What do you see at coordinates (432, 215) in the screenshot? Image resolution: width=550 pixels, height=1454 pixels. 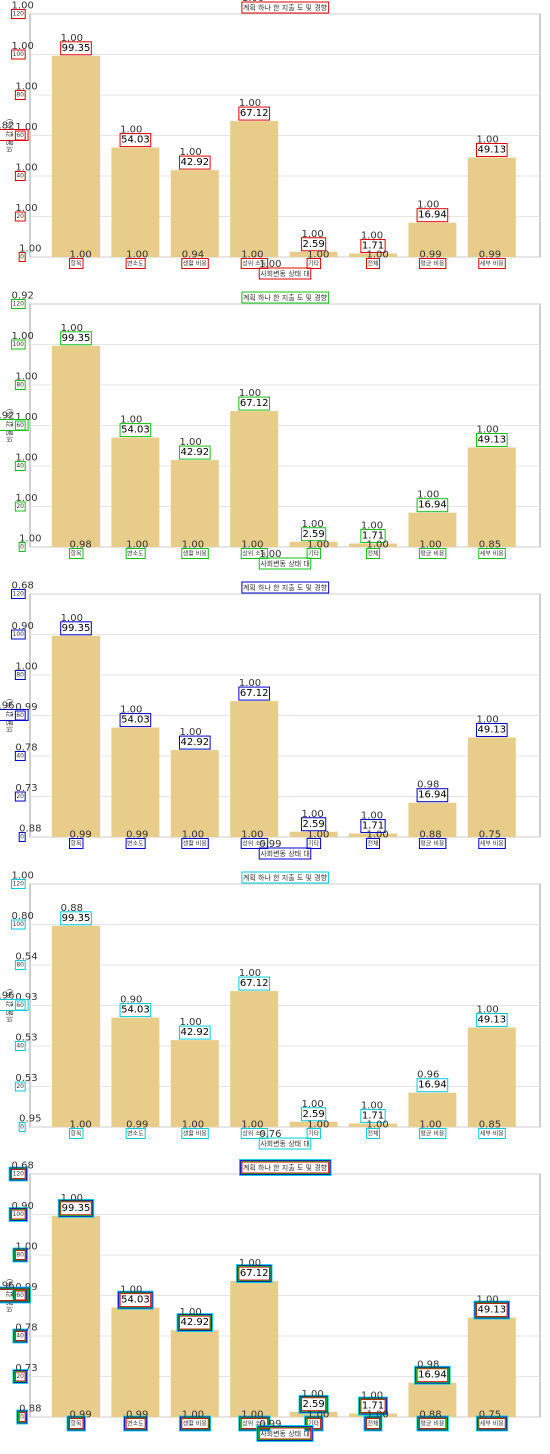 I see `value-label: 16.94` at bounding box center [432, 215].